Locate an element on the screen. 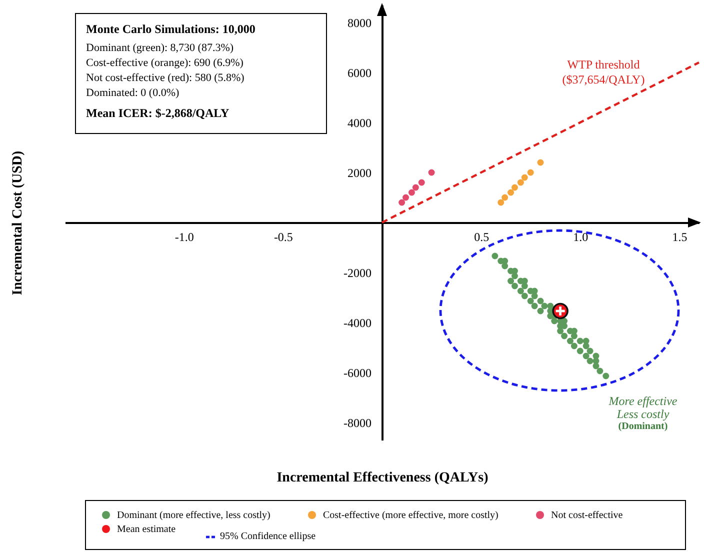  annotation: Not cost-effective (red): 580 (5.8%) is located at coordinates (166, 78).